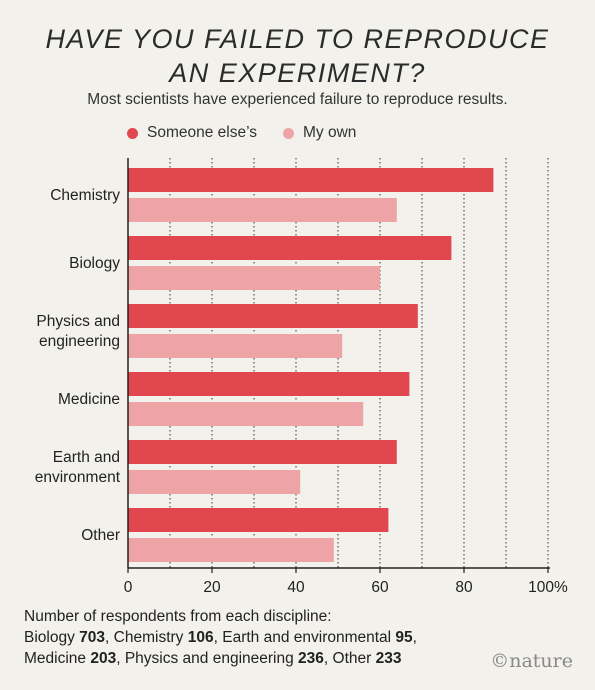  What do you see at coordinates (214, 482) in the screenshot?
I see `bar-4-my-own` at bounding box center [214, 482].